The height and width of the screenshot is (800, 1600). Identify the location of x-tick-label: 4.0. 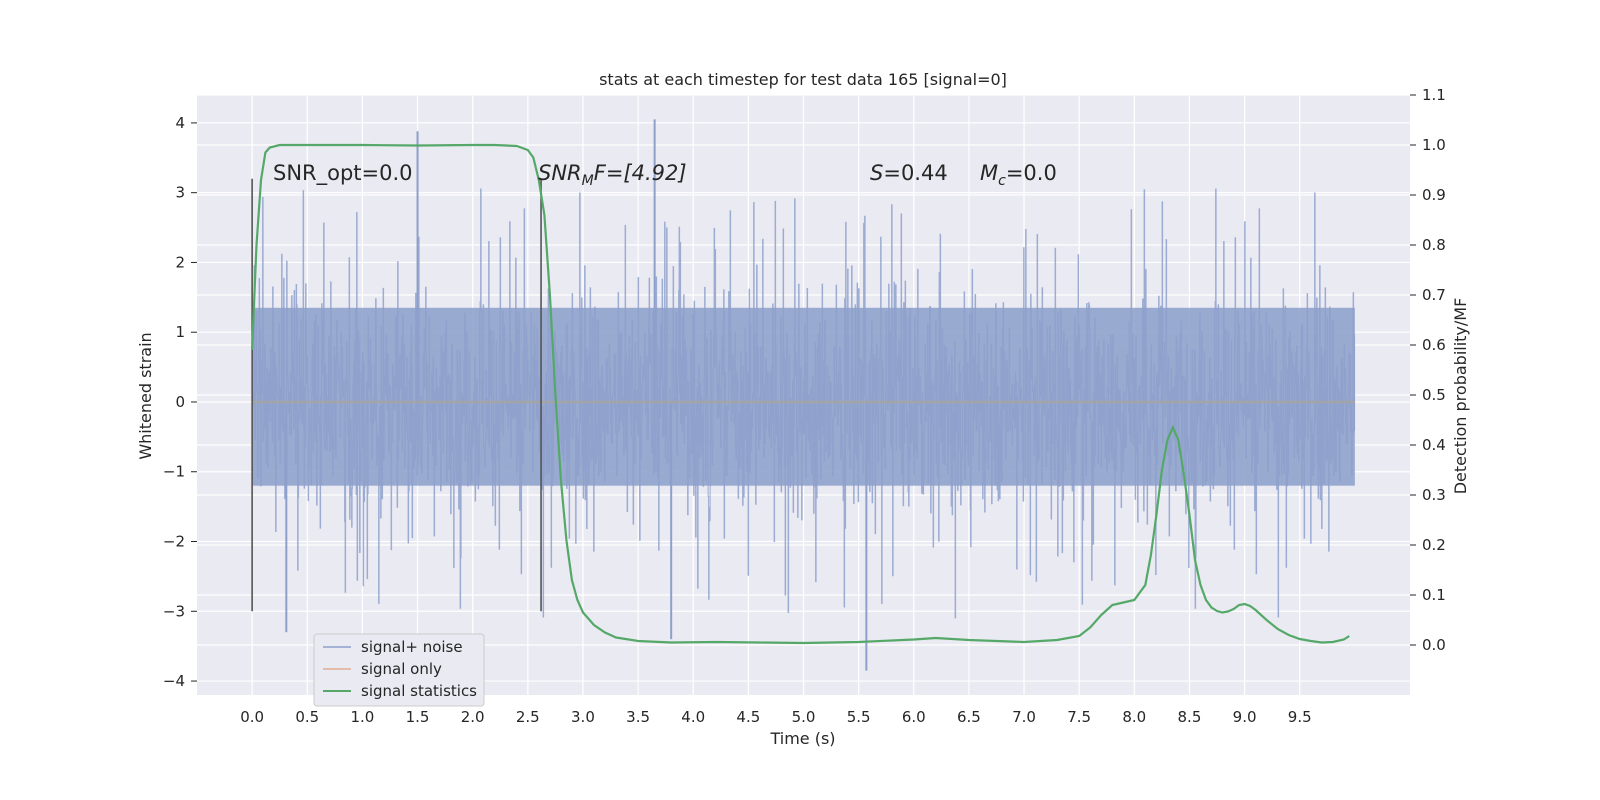
(693, 717).